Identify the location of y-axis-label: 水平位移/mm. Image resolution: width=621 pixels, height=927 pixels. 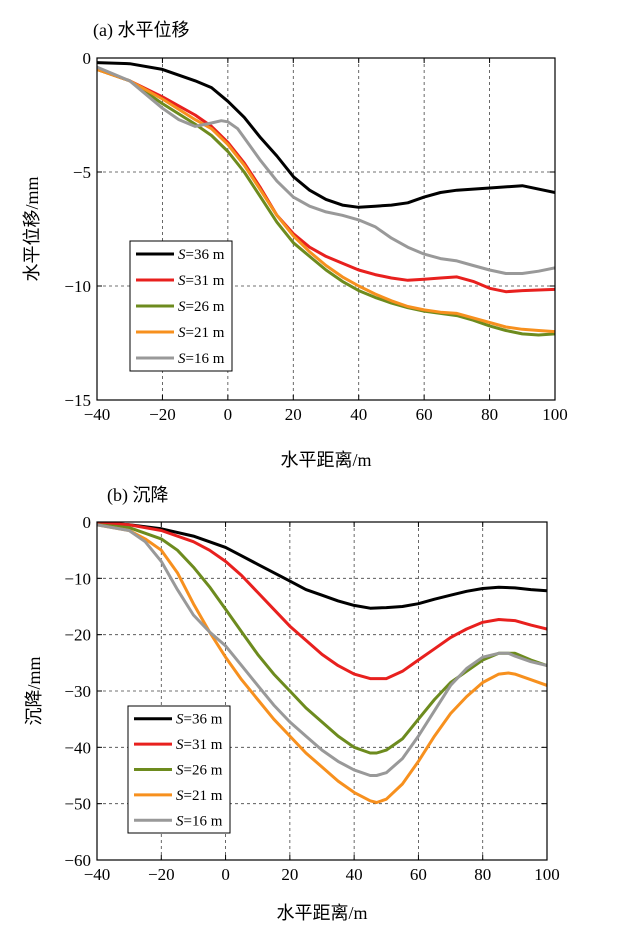
(32, 228).